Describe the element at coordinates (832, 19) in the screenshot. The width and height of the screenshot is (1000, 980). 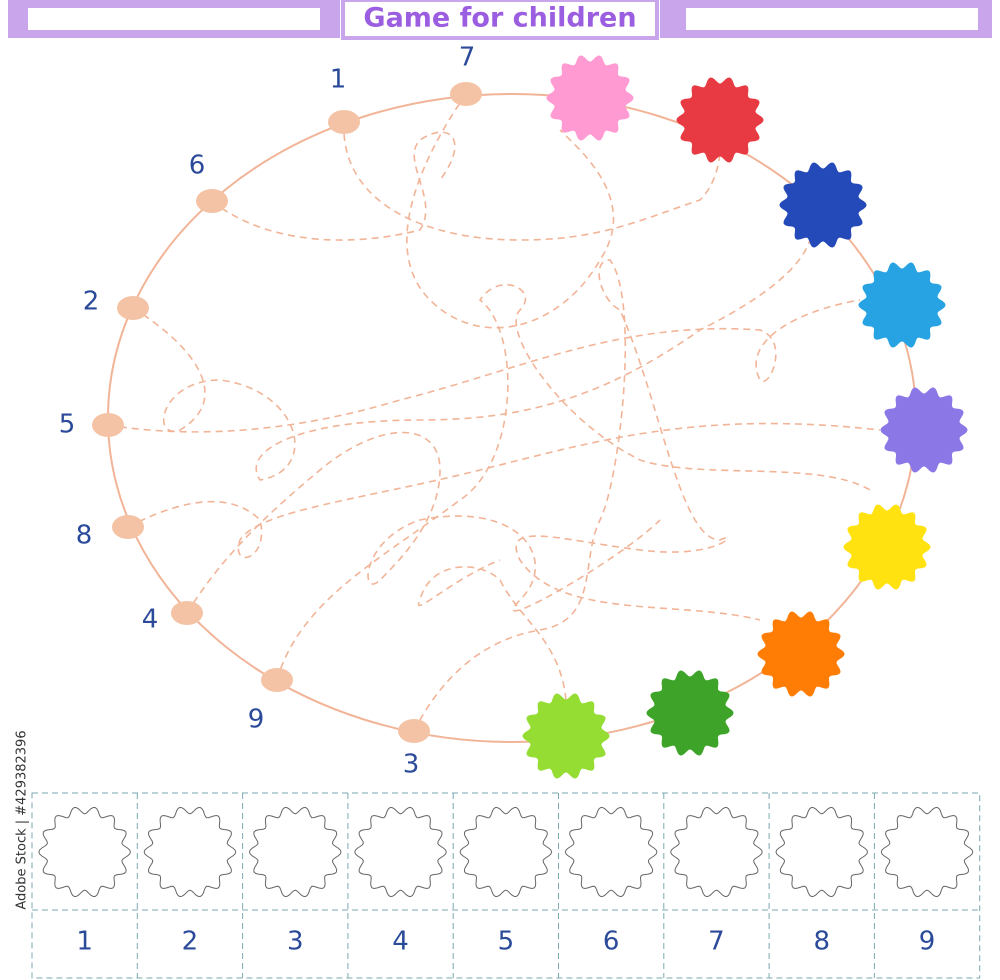
I see `header-bar-right-inner` at that location.